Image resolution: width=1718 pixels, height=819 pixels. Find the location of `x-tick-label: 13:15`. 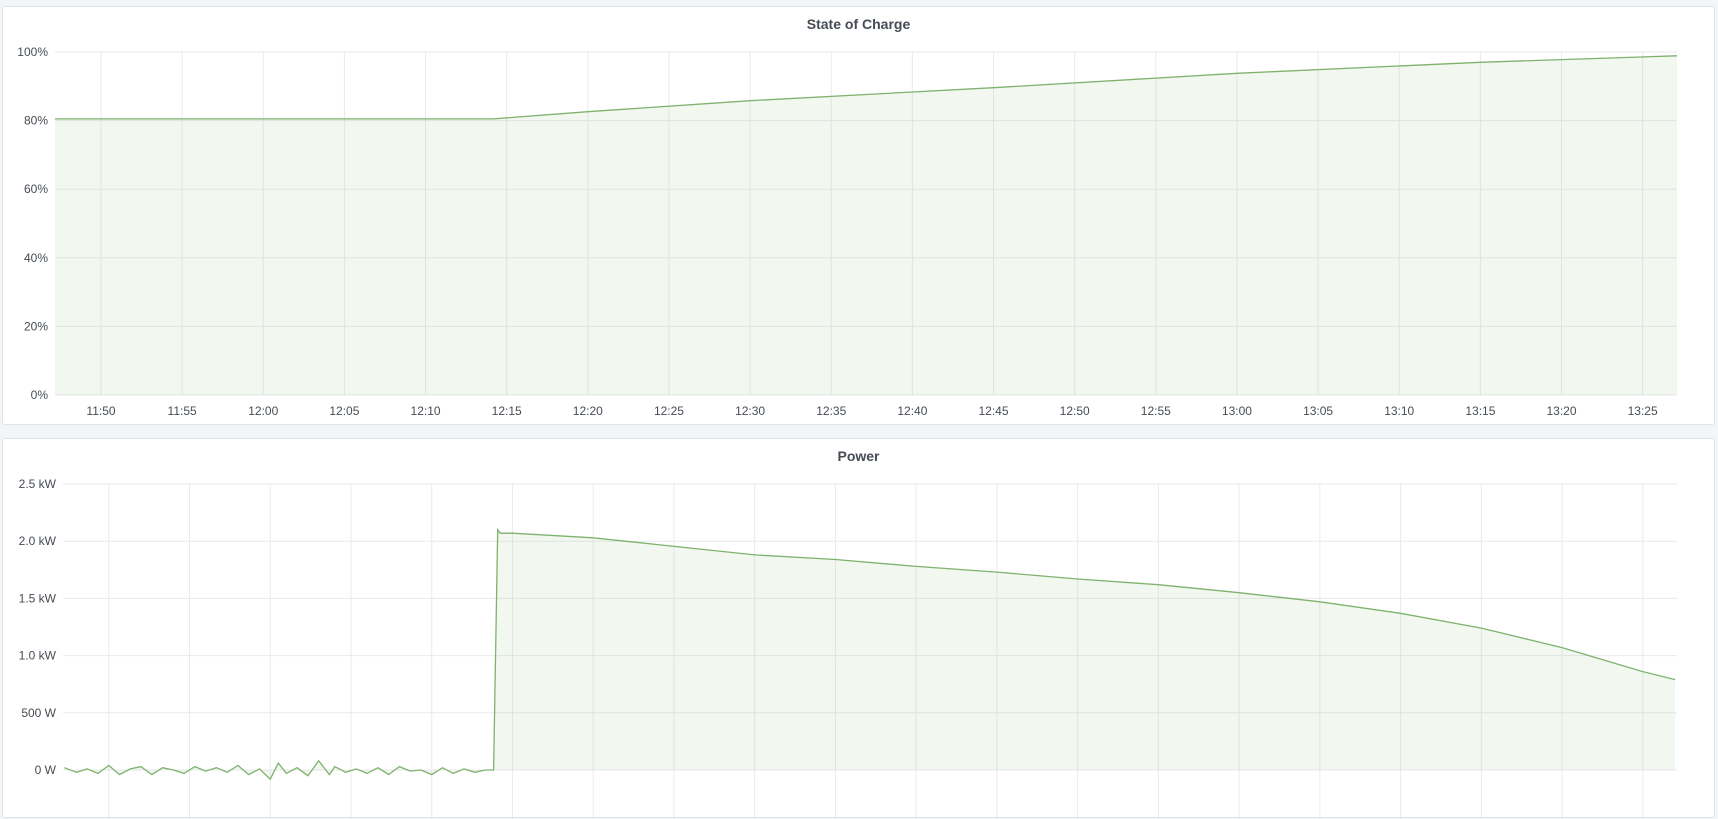

x-tick-label: 13:15 is located at coordinates (1480, 411).